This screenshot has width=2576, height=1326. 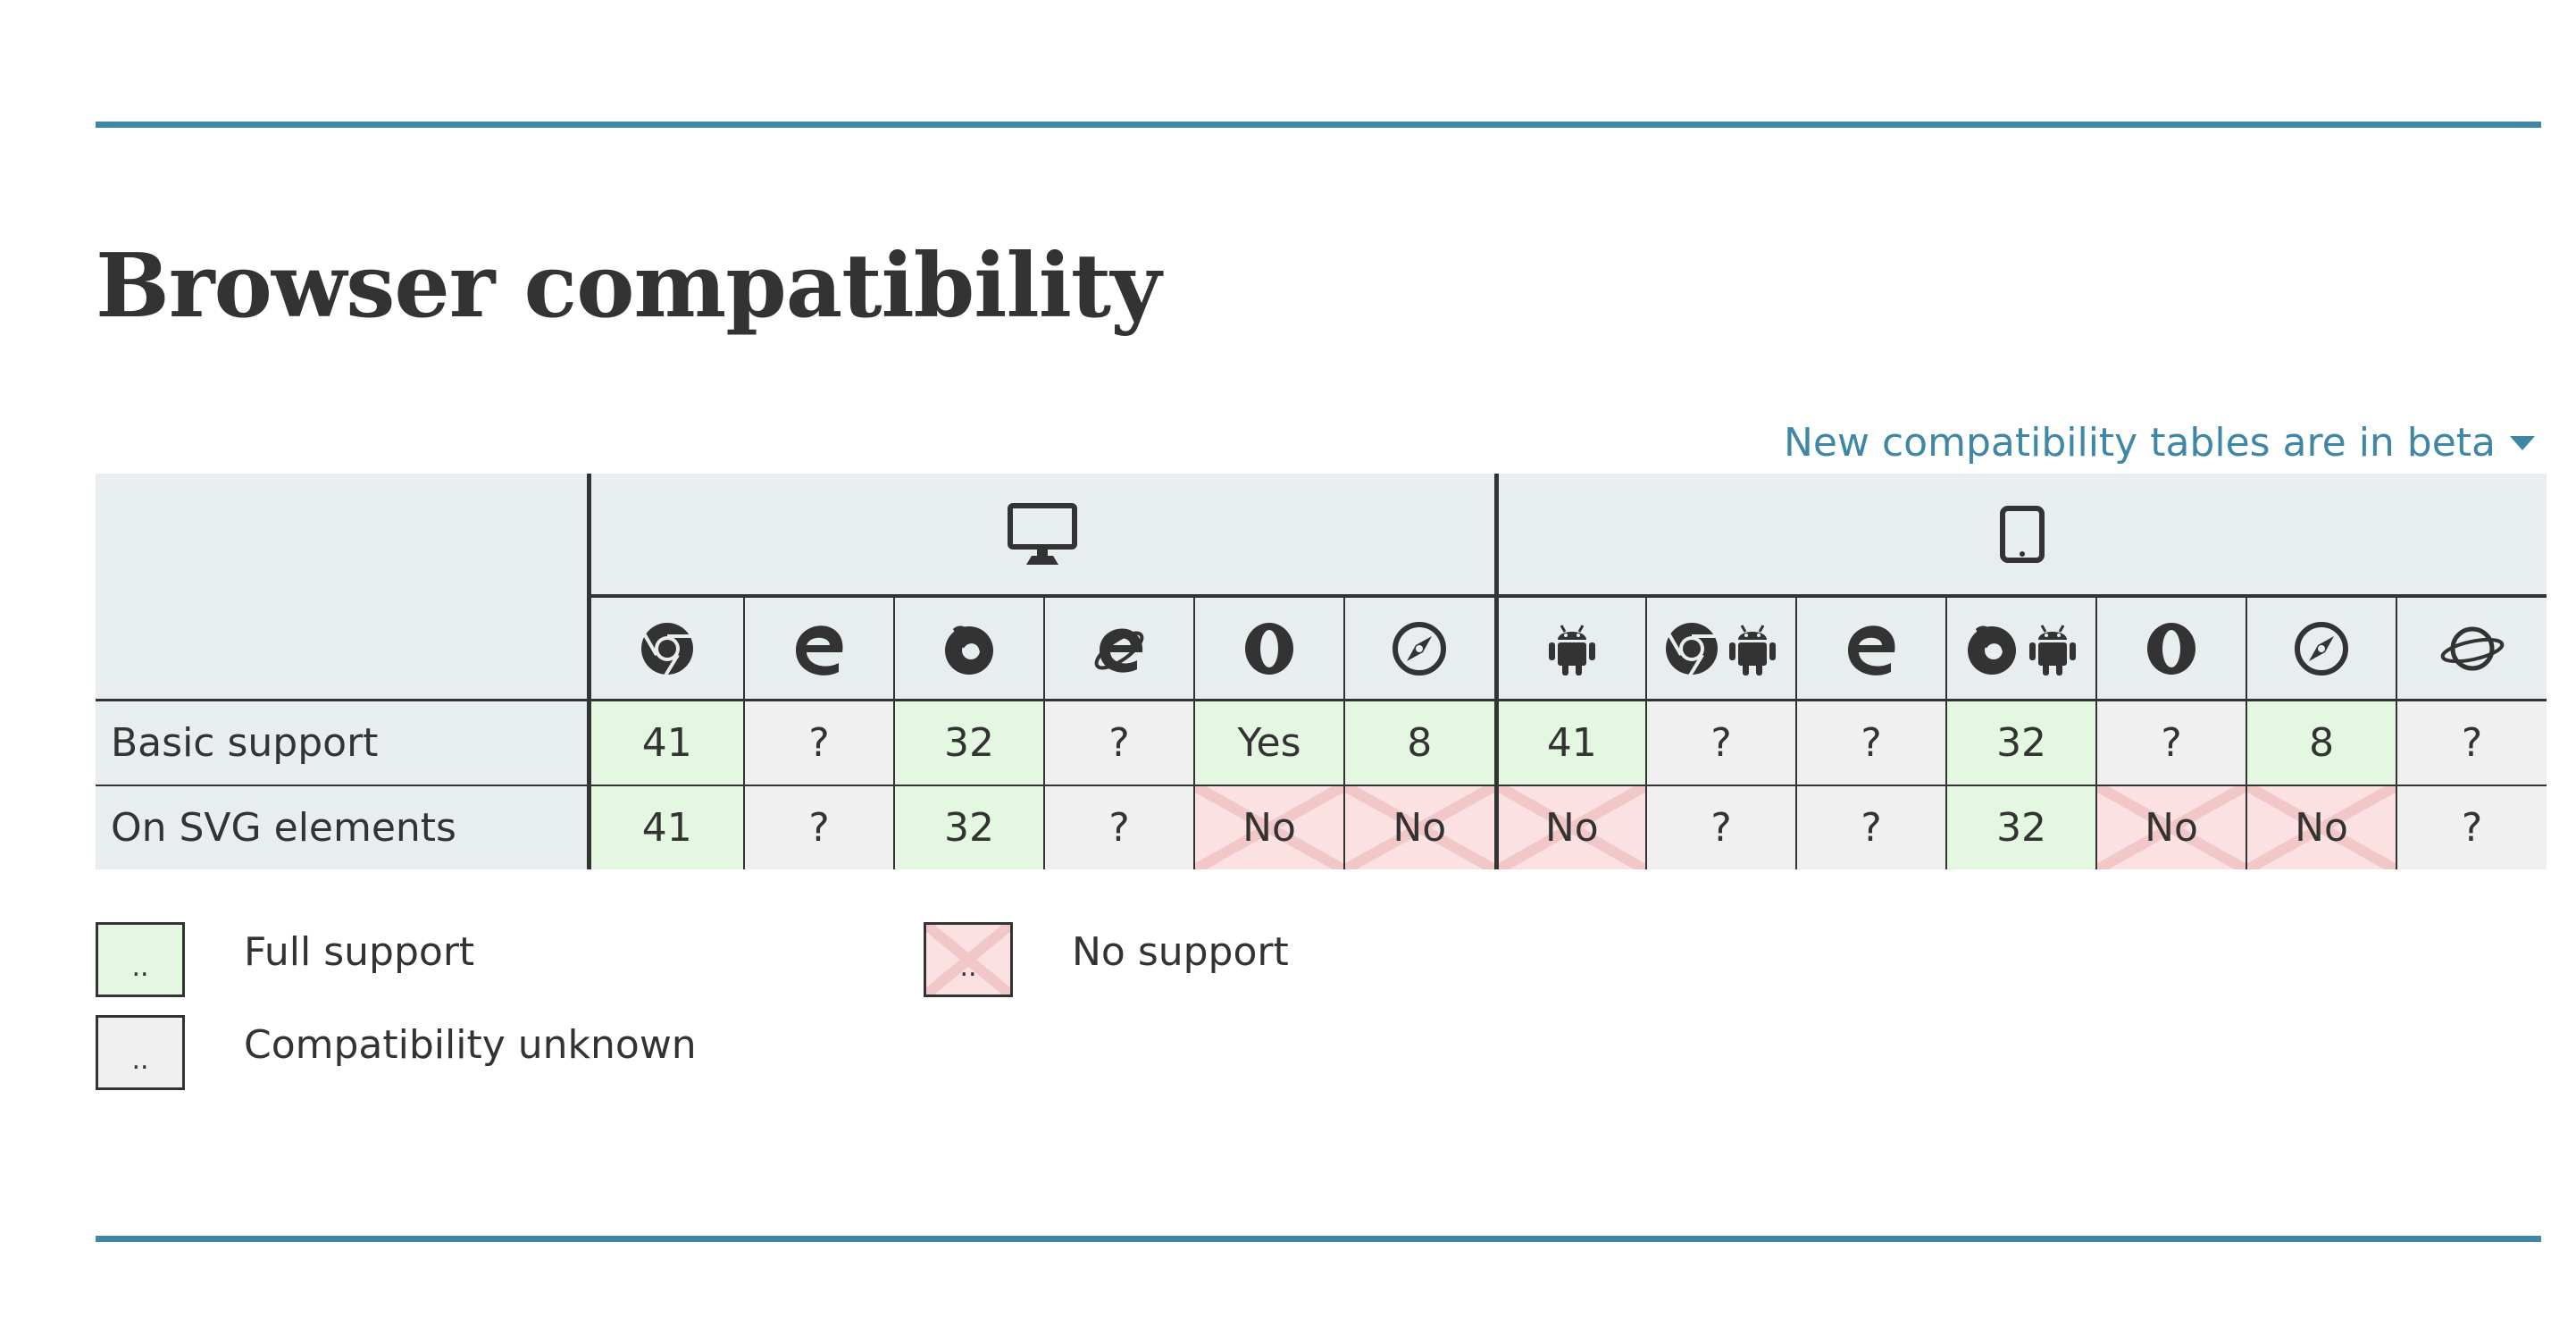 What do you see at coordinates (342, 743) in the screenshot?
I see `feature-name: Basic support` at bounding box center [342, 743].